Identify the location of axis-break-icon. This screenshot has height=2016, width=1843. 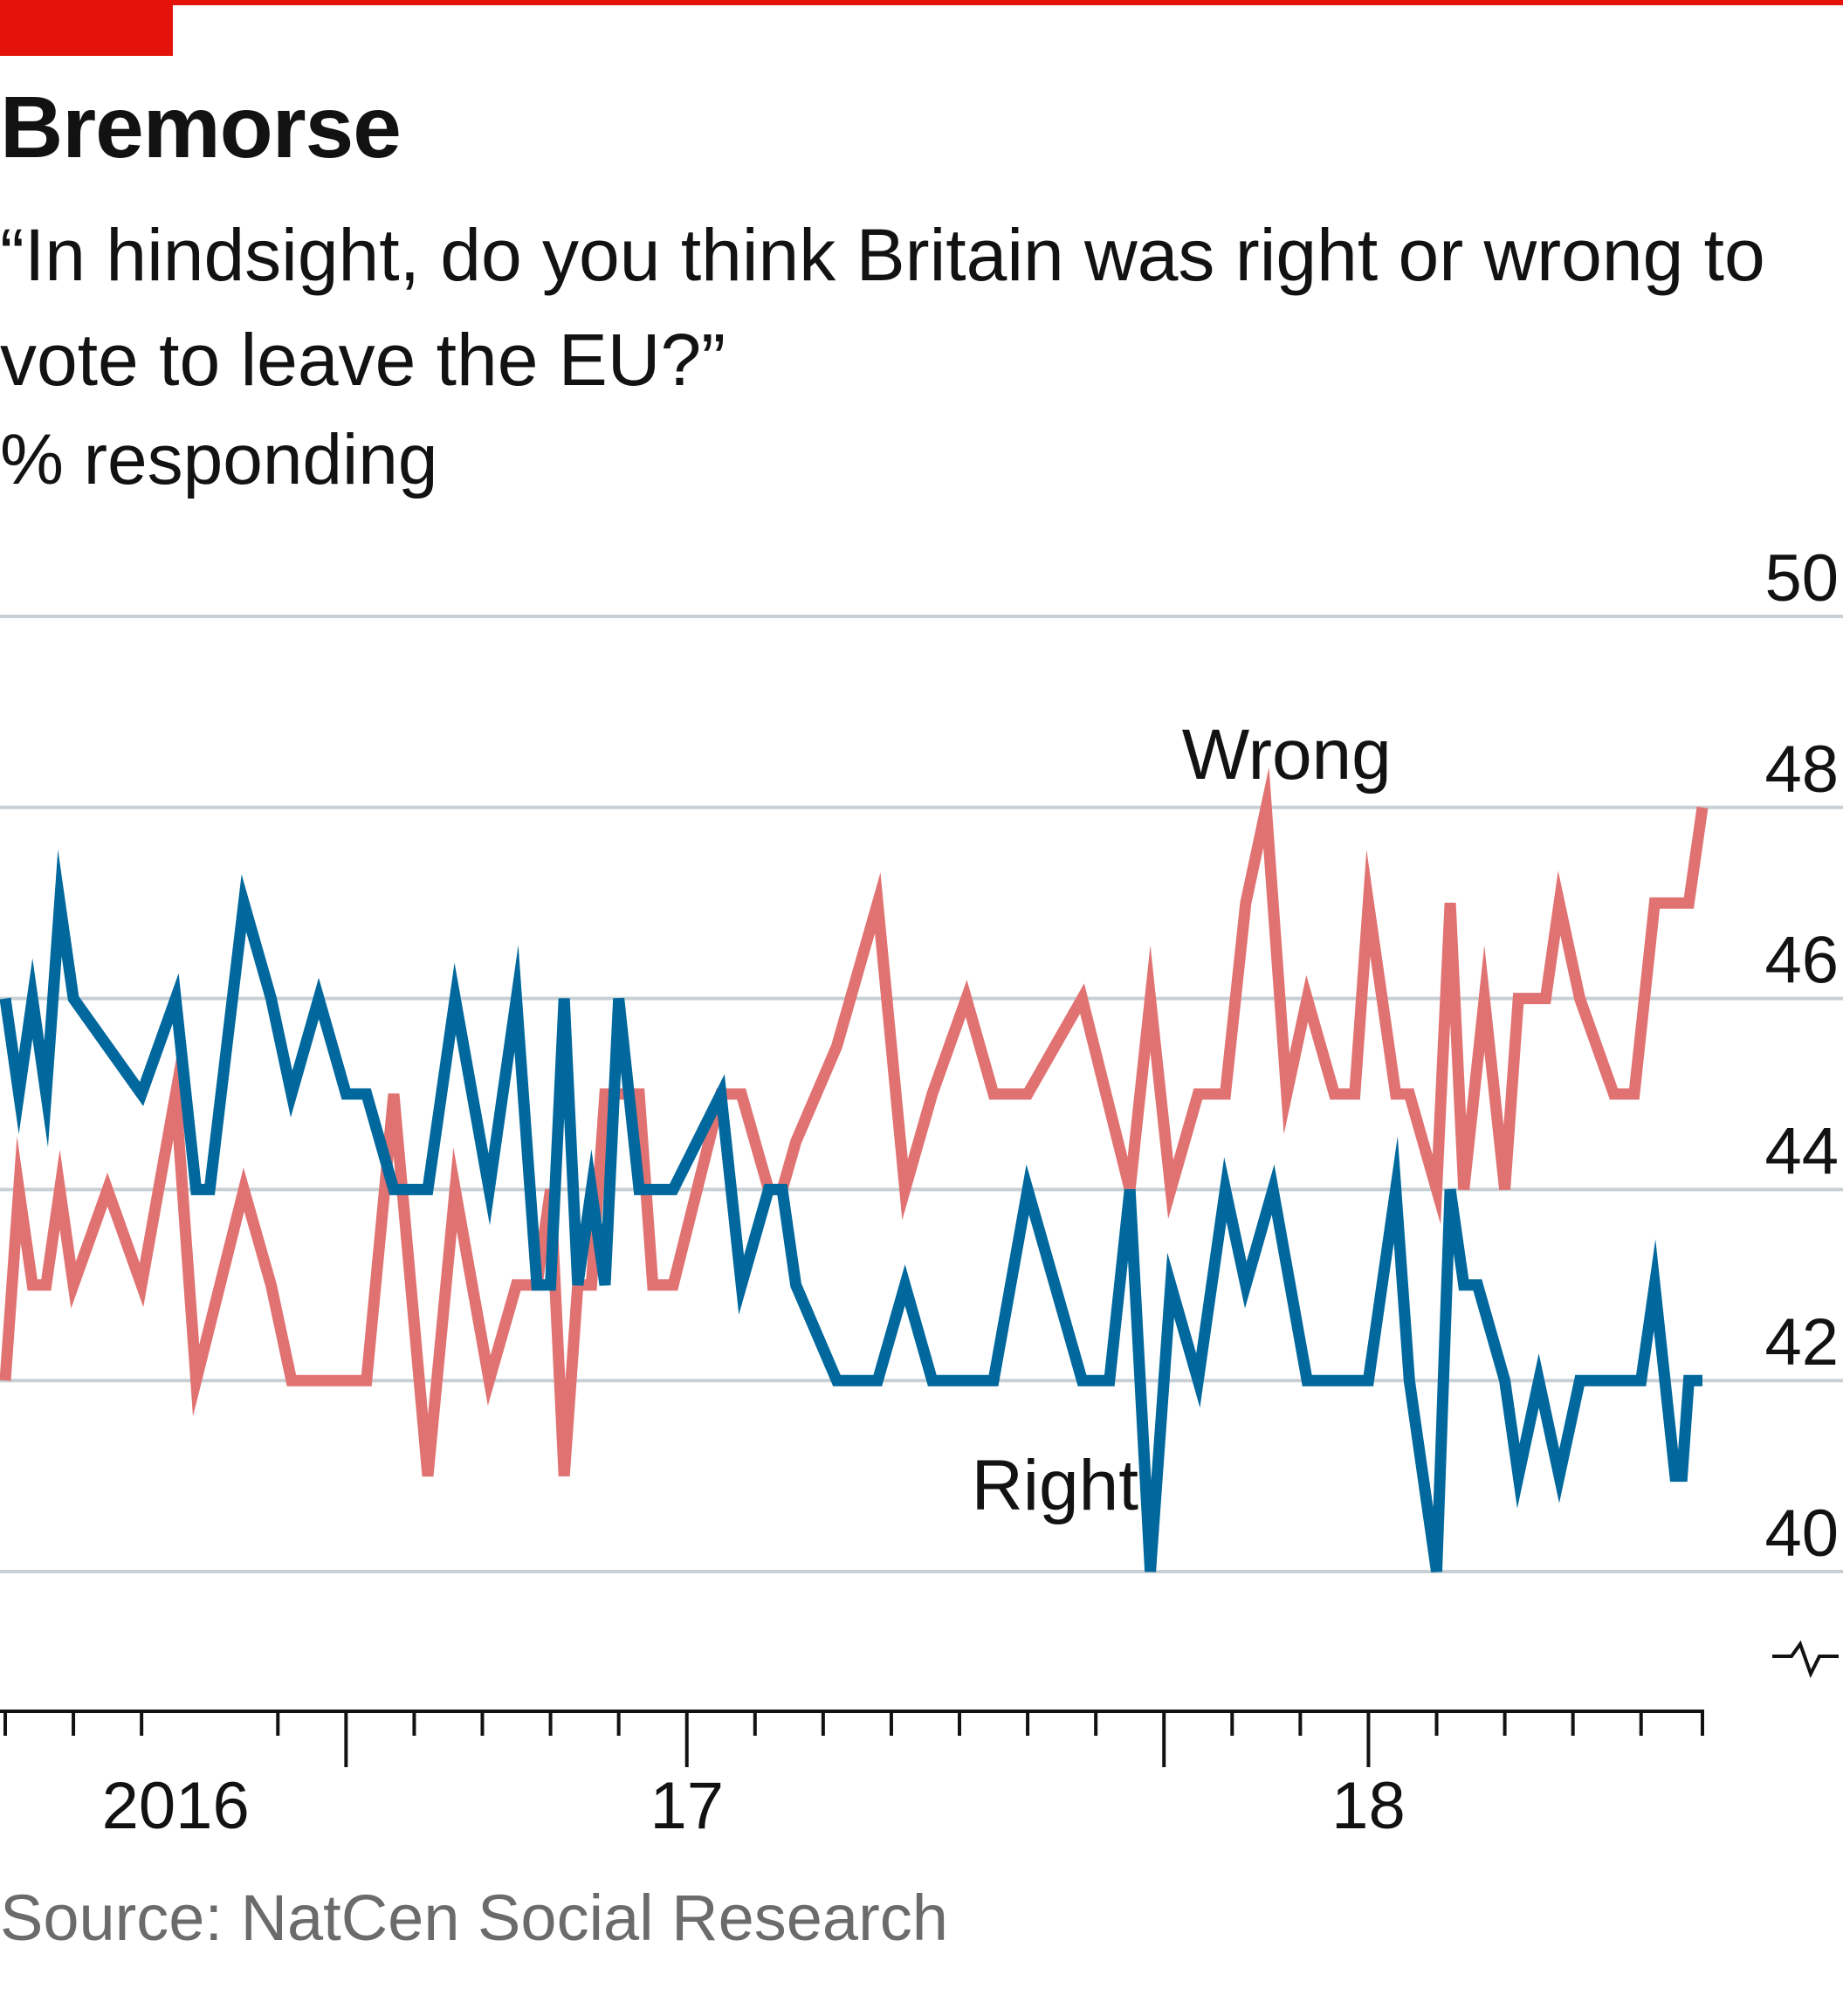
(1806, 1659).